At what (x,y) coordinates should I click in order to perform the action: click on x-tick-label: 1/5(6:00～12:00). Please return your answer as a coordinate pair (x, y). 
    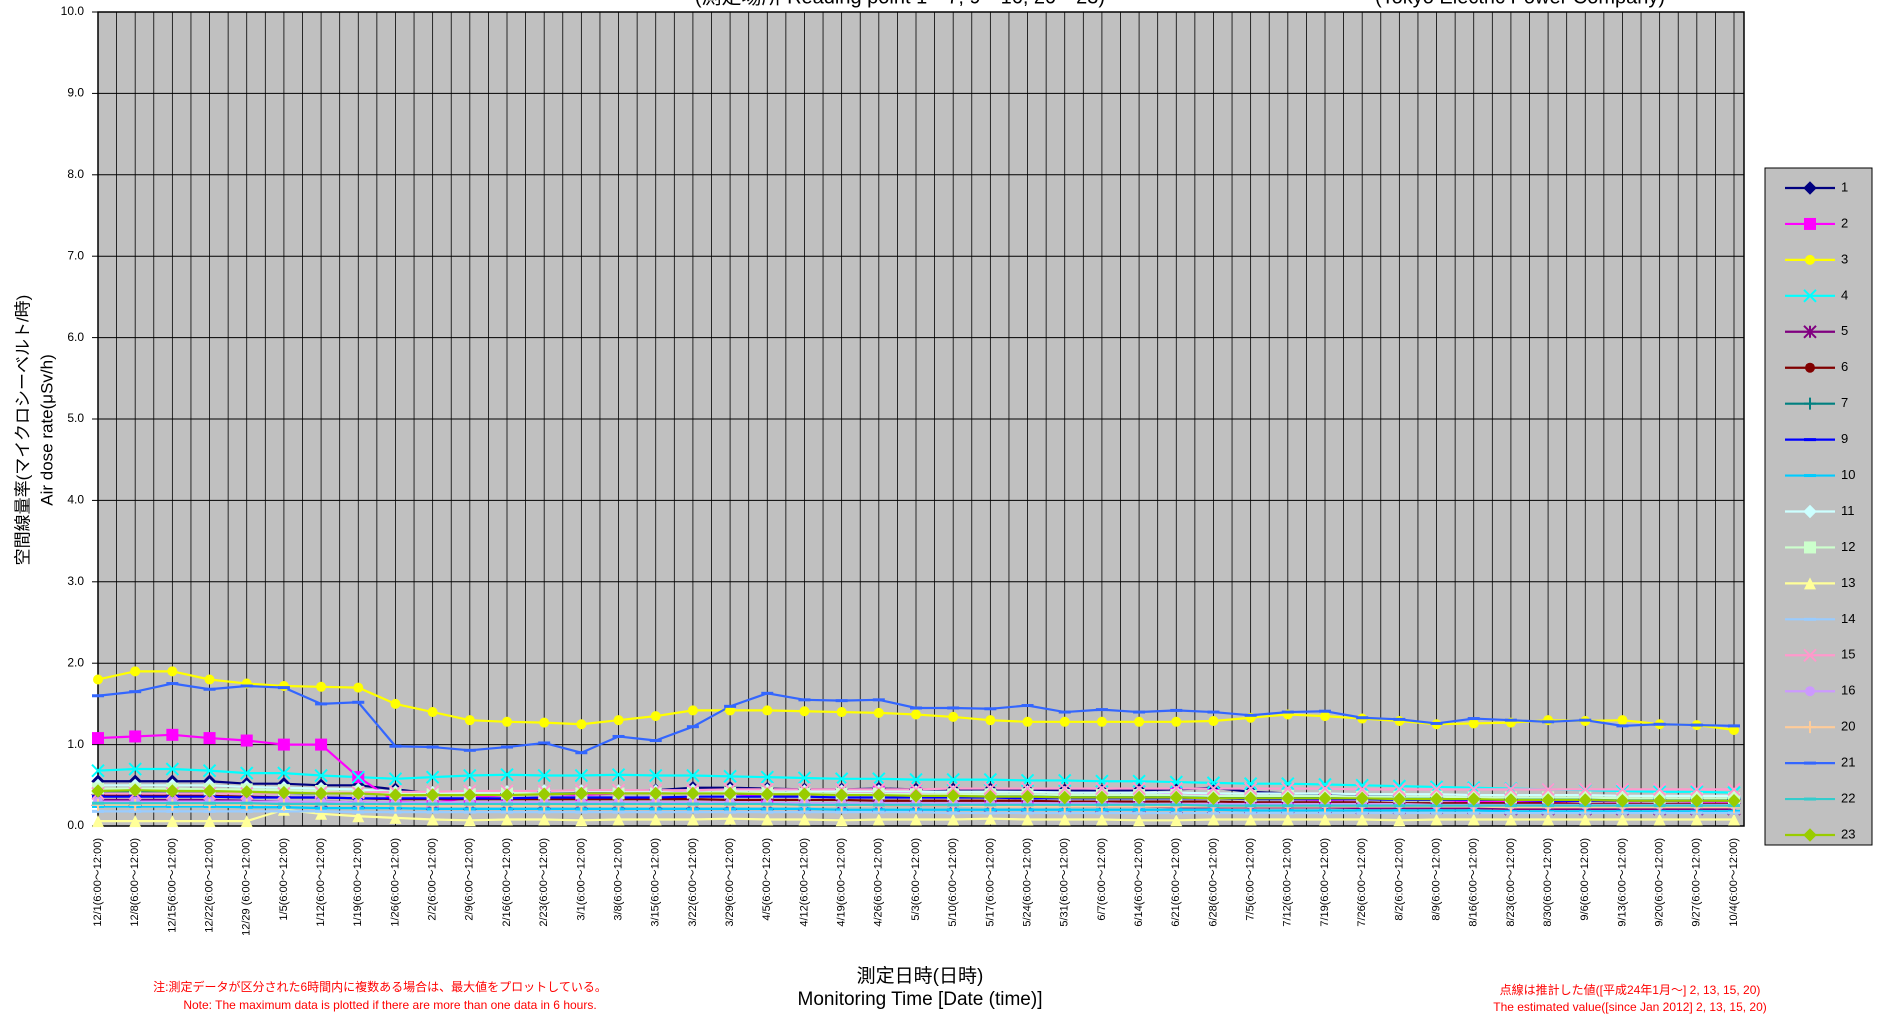
    Looking at the image, I should click on (284, 879).